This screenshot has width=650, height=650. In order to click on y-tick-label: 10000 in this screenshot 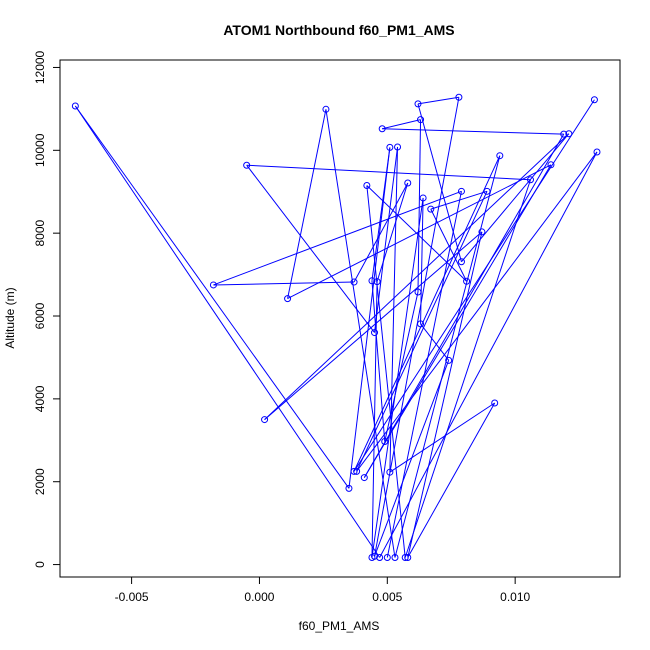, I will do `click(40, 150)`.